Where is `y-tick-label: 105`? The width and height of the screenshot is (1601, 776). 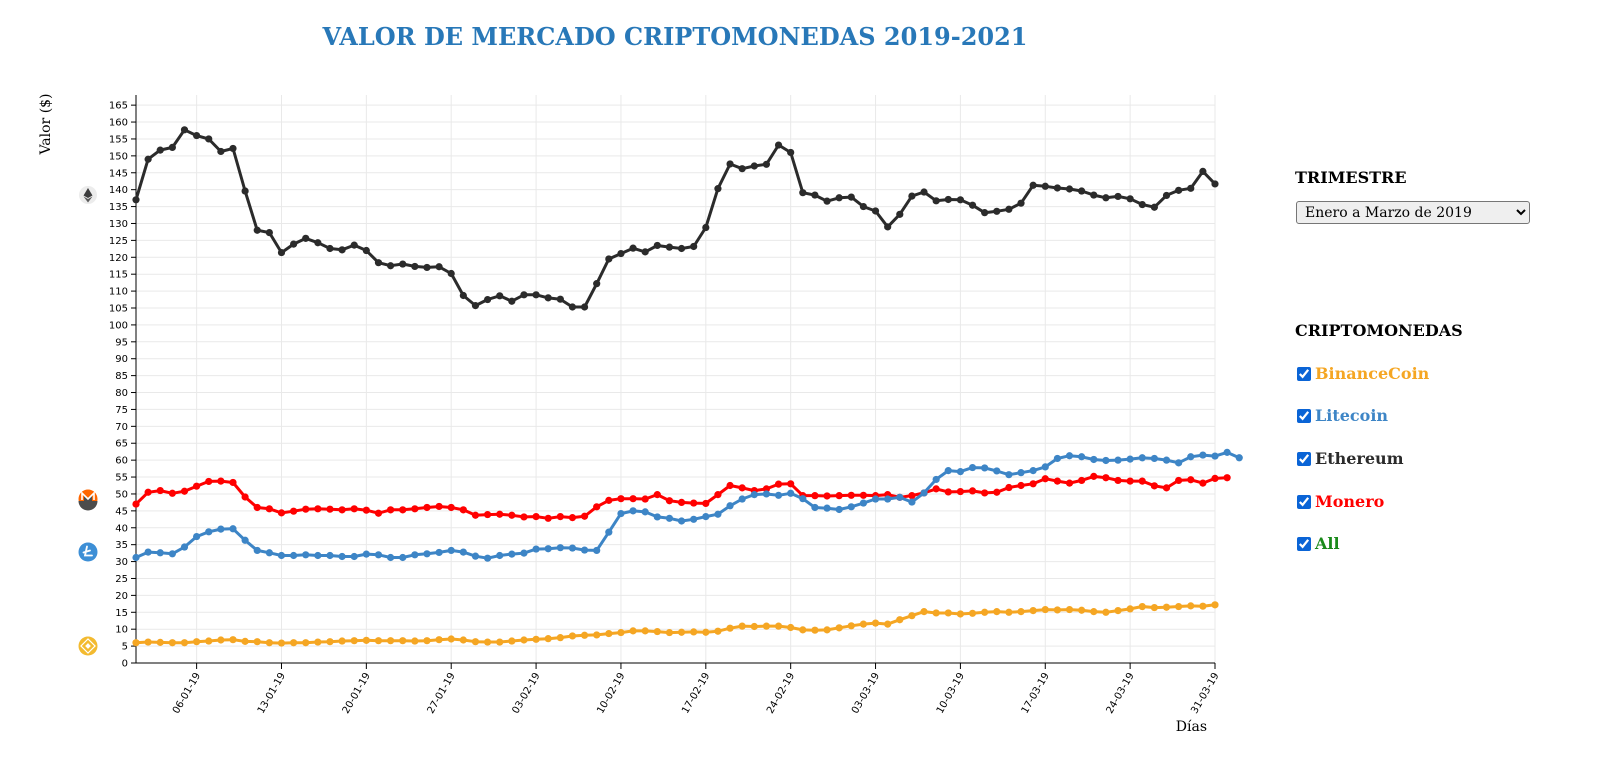 y-tick-label: 105 is located at coordinates (118, 309).